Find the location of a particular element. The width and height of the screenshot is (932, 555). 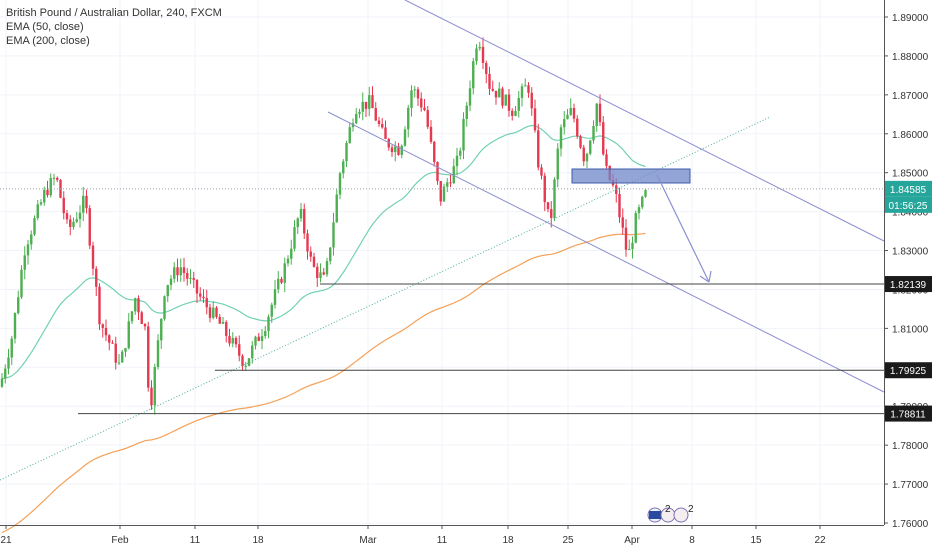

level-3-badge: 1.78811 is located at coordinates (908, 413).